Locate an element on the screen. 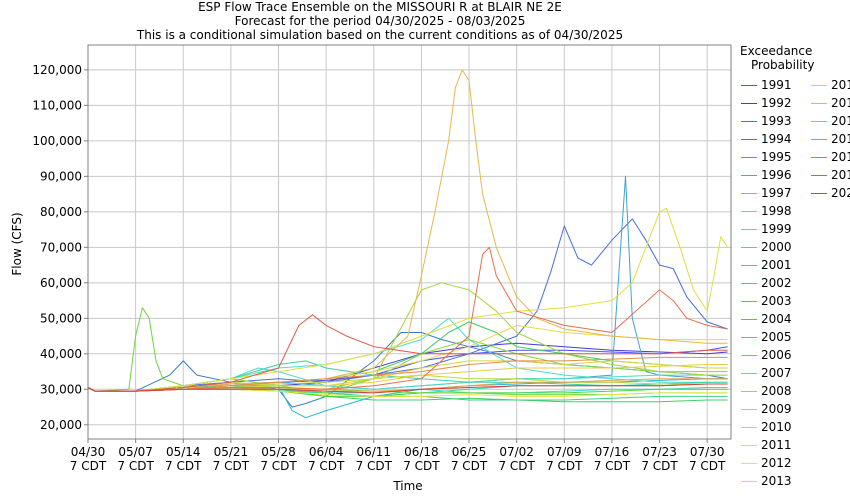 The width and height of the screenshot is (850, 500). legend-item-1991: 1991 is located at coordinates (772, 85).